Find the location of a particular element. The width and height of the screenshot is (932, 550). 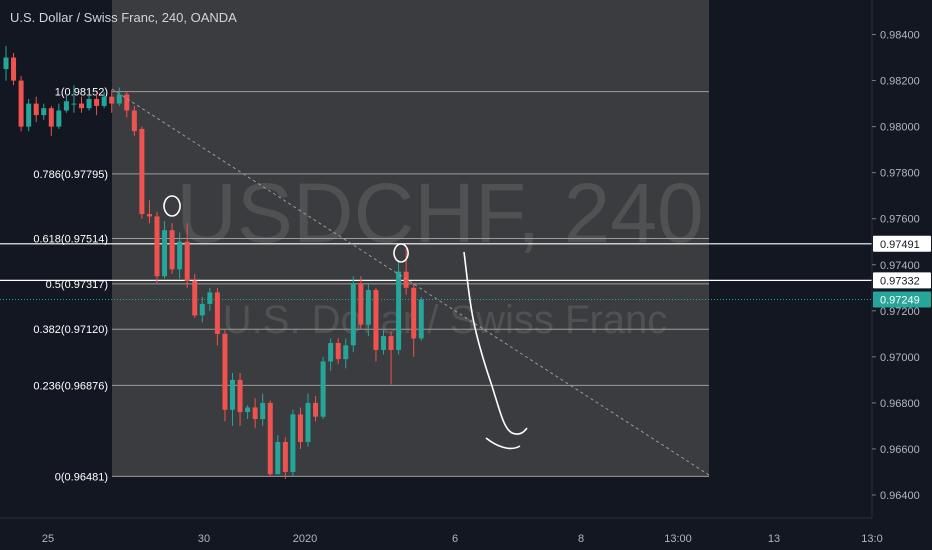

fib-level-label: 0.236(0.96876) is located at coordinates (70, 386).